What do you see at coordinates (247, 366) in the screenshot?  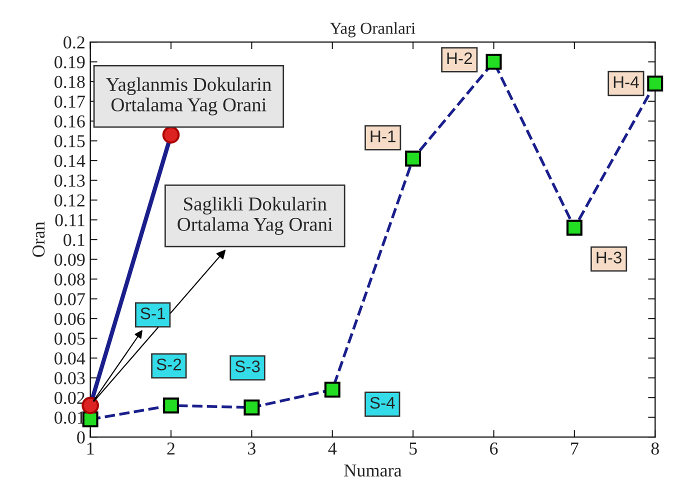 I see `annotation: S-3` at bounding box center [247, 366].